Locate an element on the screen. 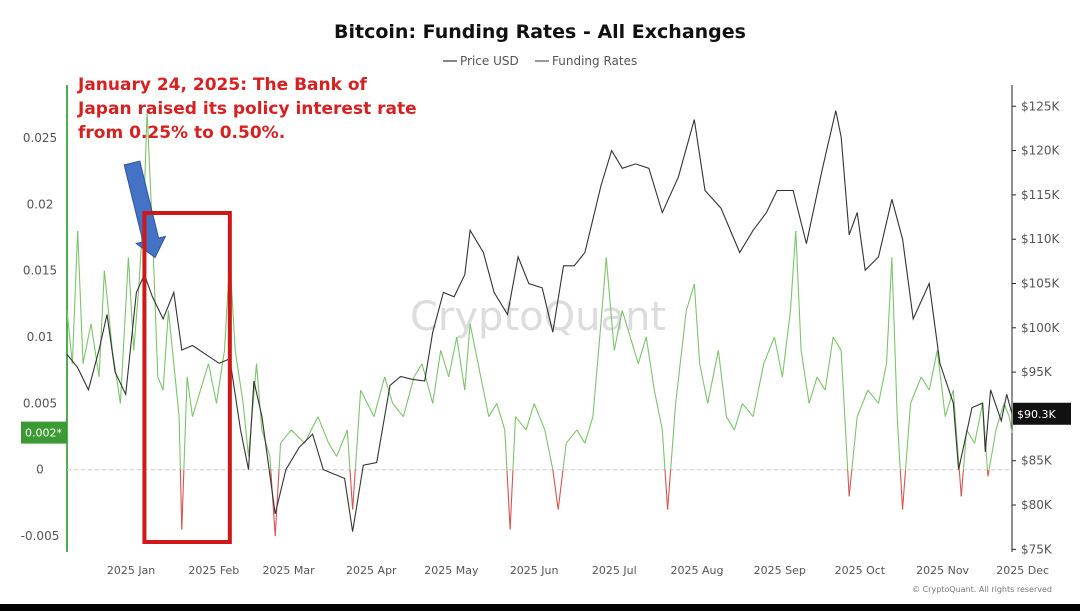 The image size is (1080, 611). y-left-tick-label: 0.005 is located at coordinates (40, 403).